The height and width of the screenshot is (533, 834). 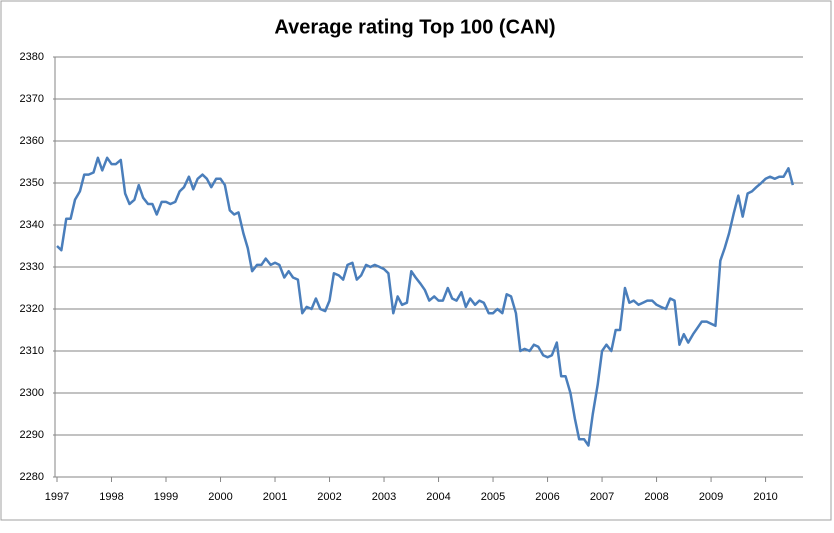 I want to click on x-tick-label: 2007, so click(x=602, y=497).